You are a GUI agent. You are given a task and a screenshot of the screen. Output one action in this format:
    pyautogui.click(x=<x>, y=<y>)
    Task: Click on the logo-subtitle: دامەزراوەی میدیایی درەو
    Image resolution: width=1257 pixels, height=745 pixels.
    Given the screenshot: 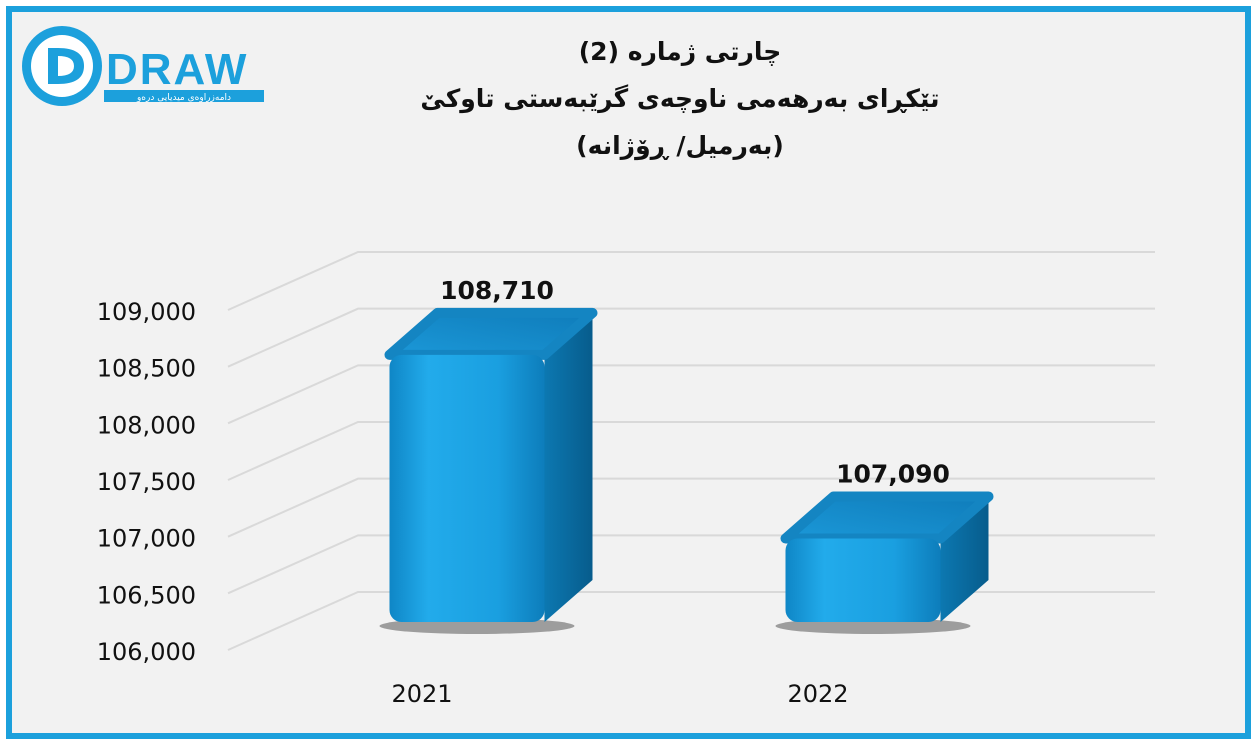 What is the action you would take?
    pyautogui.click(x=183, y=98)
    